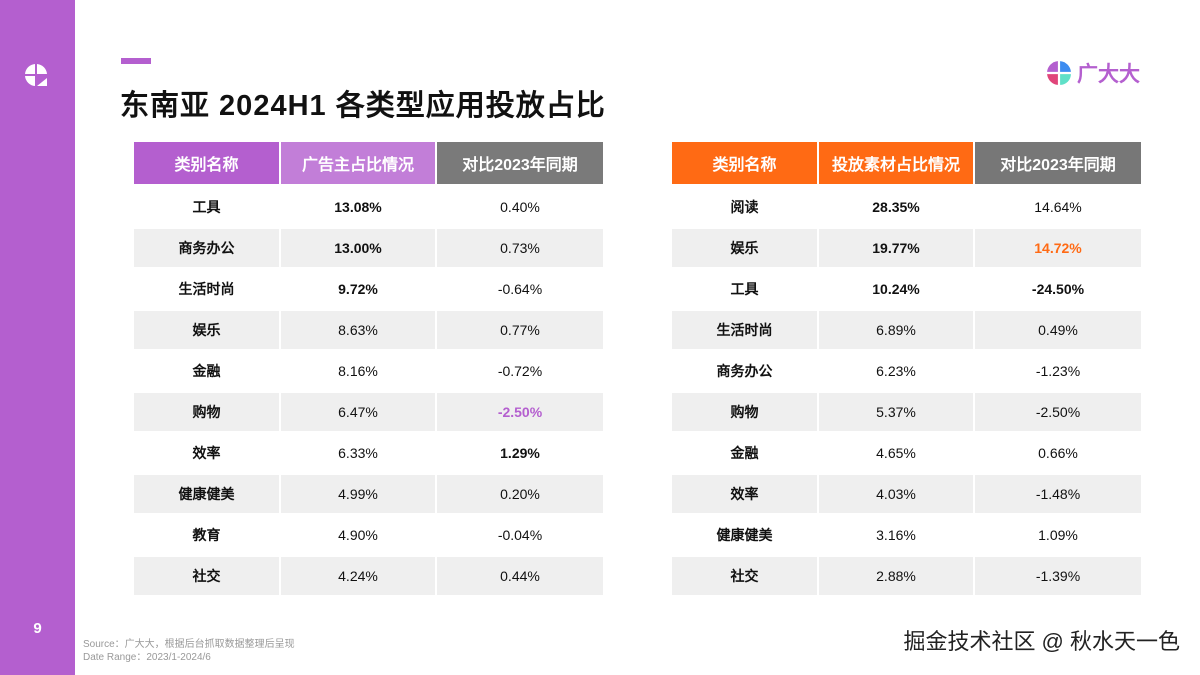 The height and width of the screenshot is (675, 1200). I want to click on share-cell: 8.16%, so click(358, 371).